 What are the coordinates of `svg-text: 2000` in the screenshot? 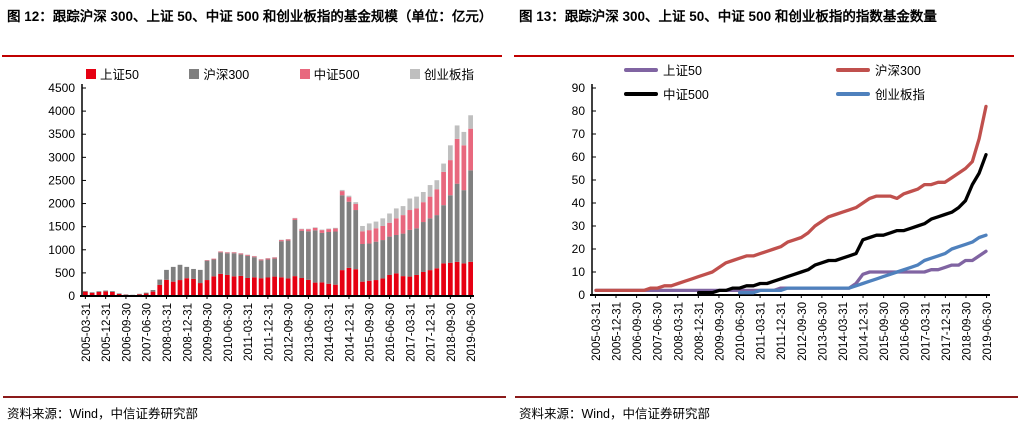 It's located at (61, 204).